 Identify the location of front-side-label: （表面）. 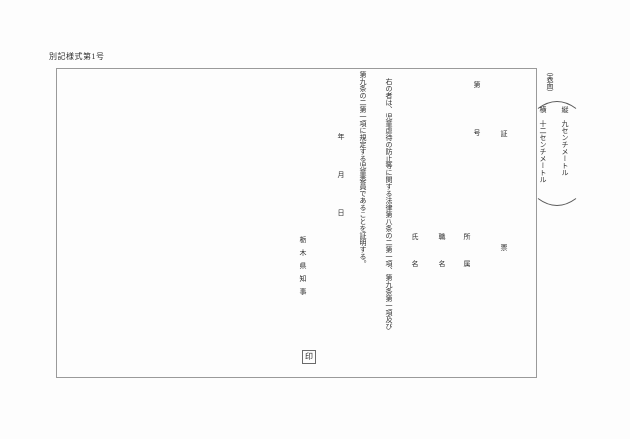
(550, 82).